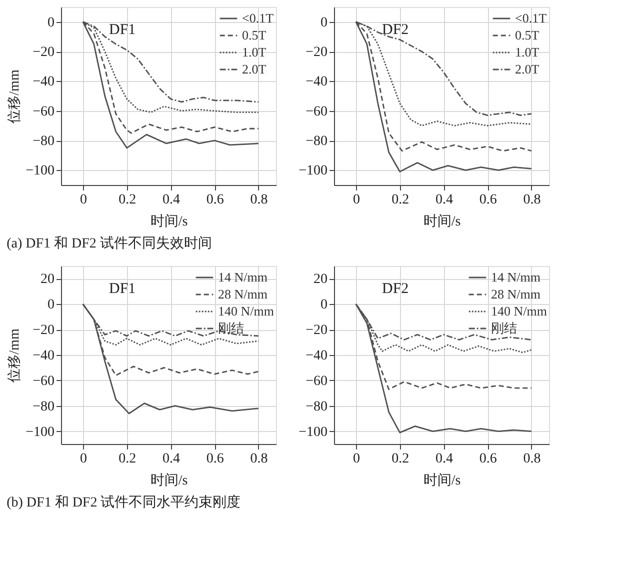 This screenshot has width=643, height=570. What do you see at coordinates (109, 244) in the screenshot?
I see `text: (a) DF1 和 DF2 试件不同失效时间` at bounding box center [109, 244].